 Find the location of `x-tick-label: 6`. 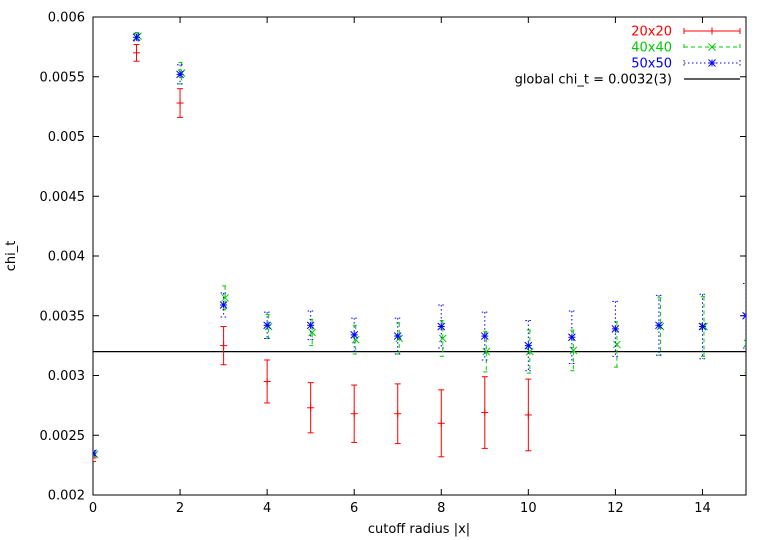

x-tick-label: 6 is located at coordinates (354, 508).